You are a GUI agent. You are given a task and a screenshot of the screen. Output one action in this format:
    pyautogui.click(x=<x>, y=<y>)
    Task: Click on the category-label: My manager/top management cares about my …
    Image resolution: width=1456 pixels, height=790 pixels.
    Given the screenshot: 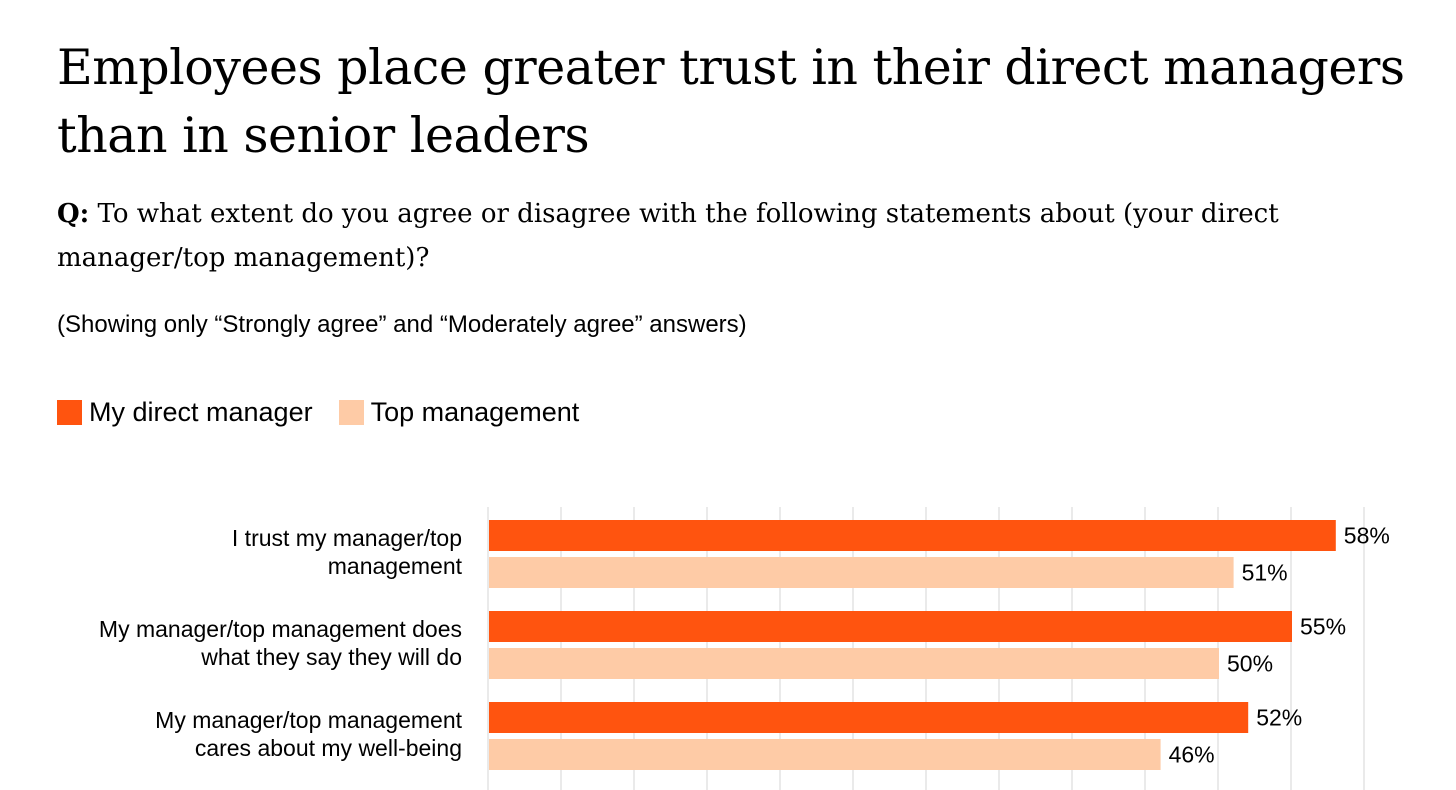 What is the action you would take?
    pyautogui.click(x=308, y=734)
    